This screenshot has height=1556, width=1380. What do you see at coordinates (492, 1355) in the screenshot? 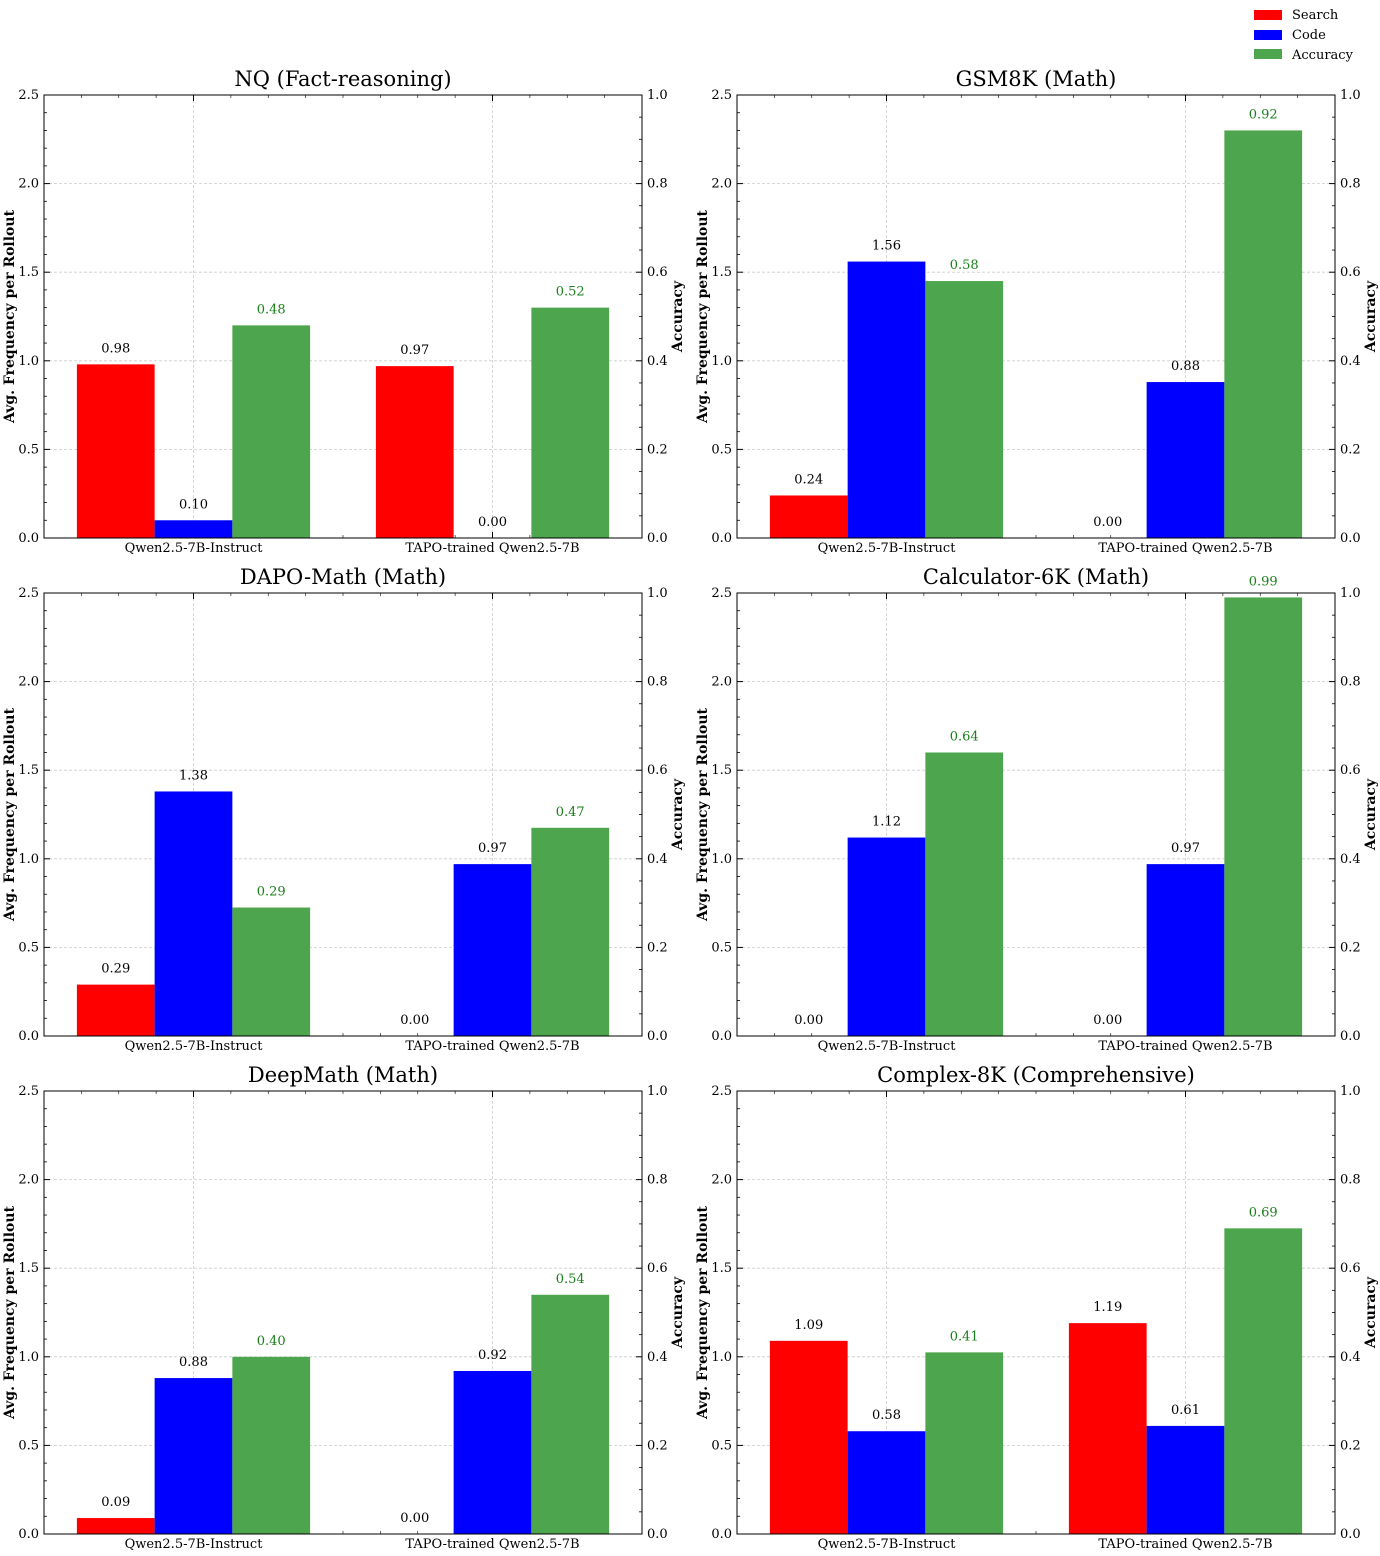
I see `data-label-code: 0.92` at bounding box center [492, 1355].